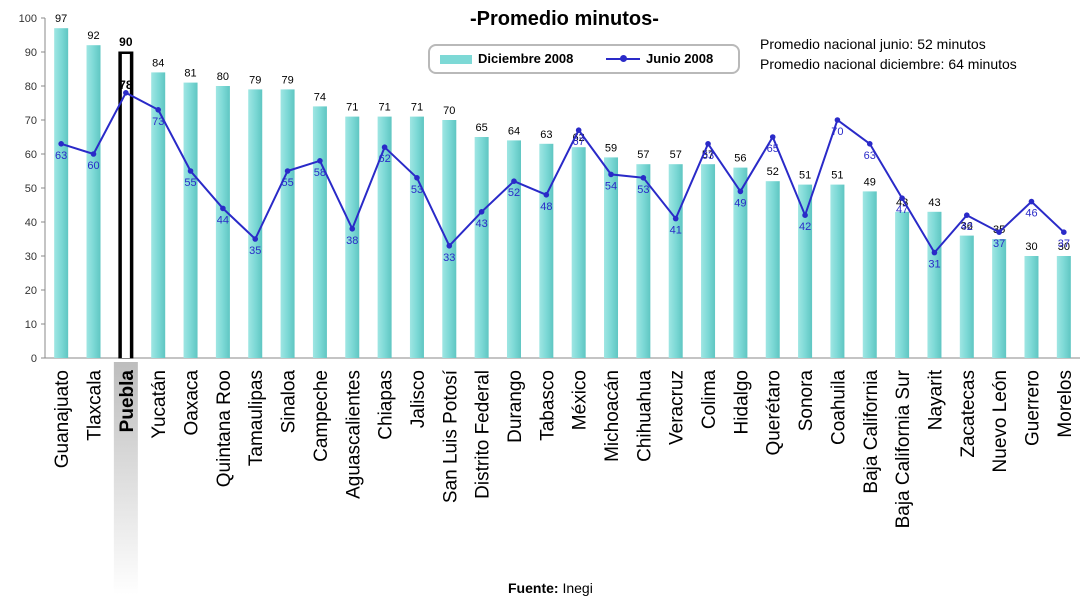 The height and width of the screenshot is (596, 1089). Describe the element at coordinates (352, 241) in the screenshot. I see `line-value-label: 38` at that location.